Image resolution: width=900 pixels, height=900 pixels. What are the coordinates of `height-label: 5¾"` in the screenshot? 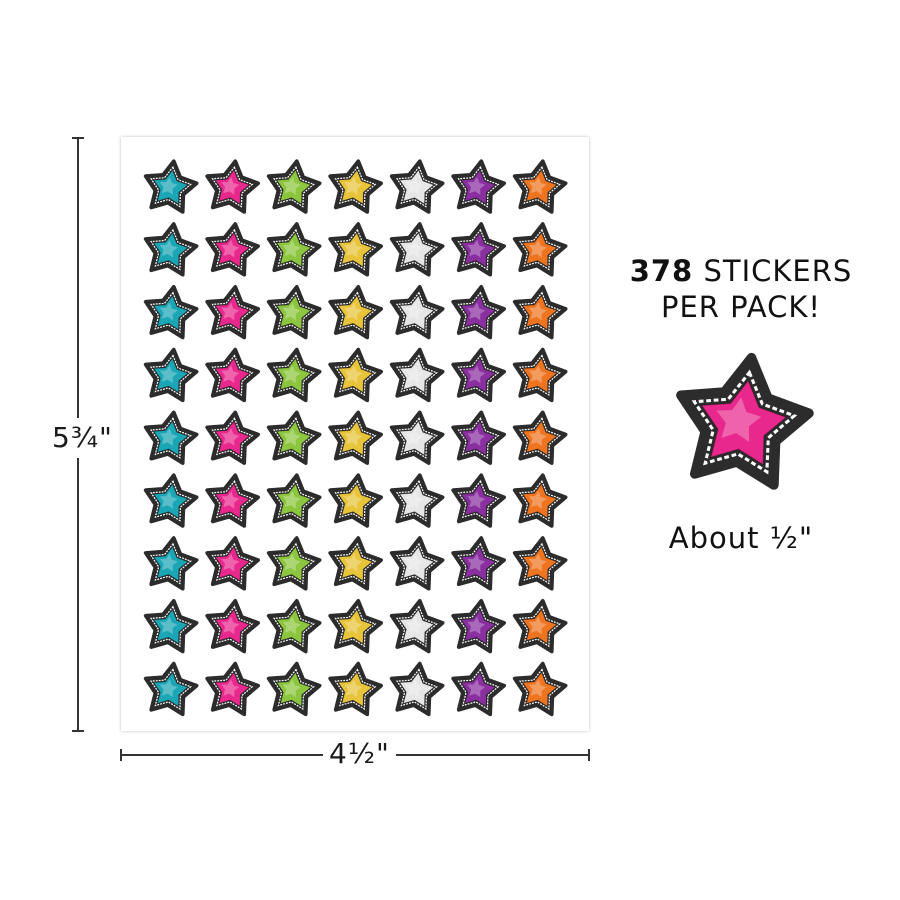 It's located at (82, 438).